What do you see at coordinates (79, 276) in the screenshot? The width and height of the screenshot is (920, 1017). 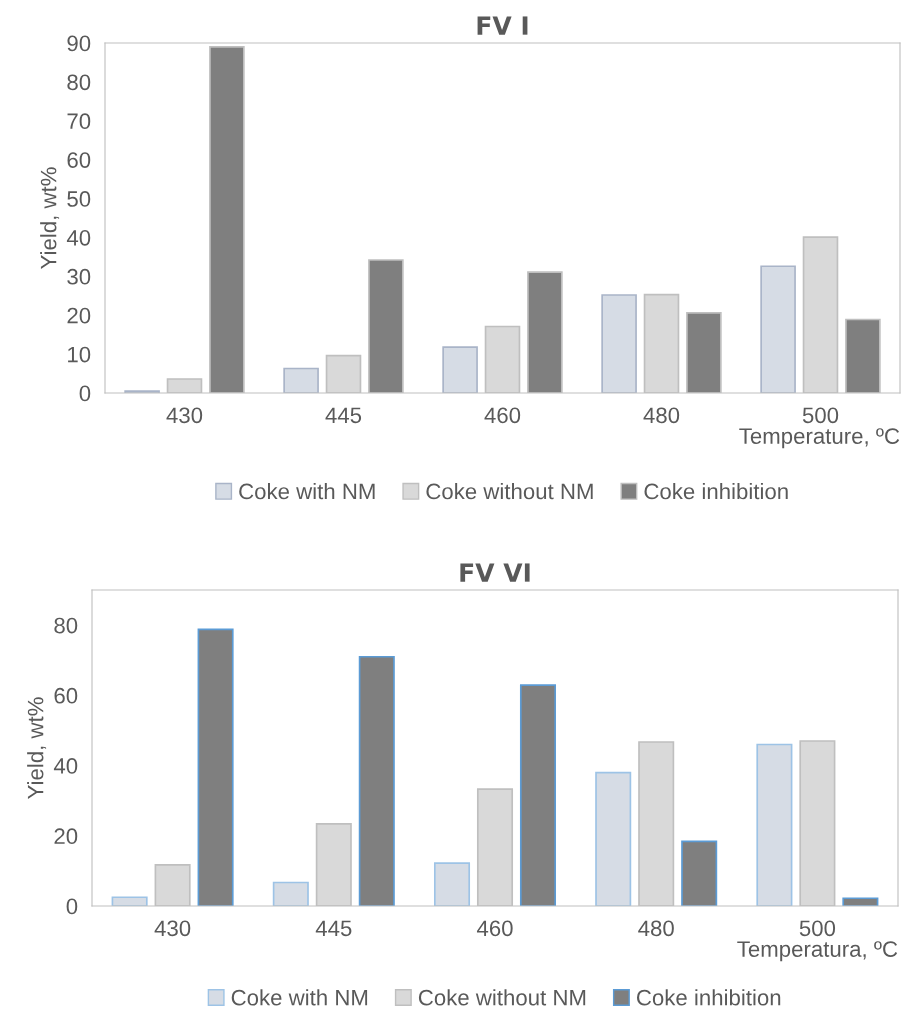 I see `y-tick-label: 30` at bounding box center [79, 276].